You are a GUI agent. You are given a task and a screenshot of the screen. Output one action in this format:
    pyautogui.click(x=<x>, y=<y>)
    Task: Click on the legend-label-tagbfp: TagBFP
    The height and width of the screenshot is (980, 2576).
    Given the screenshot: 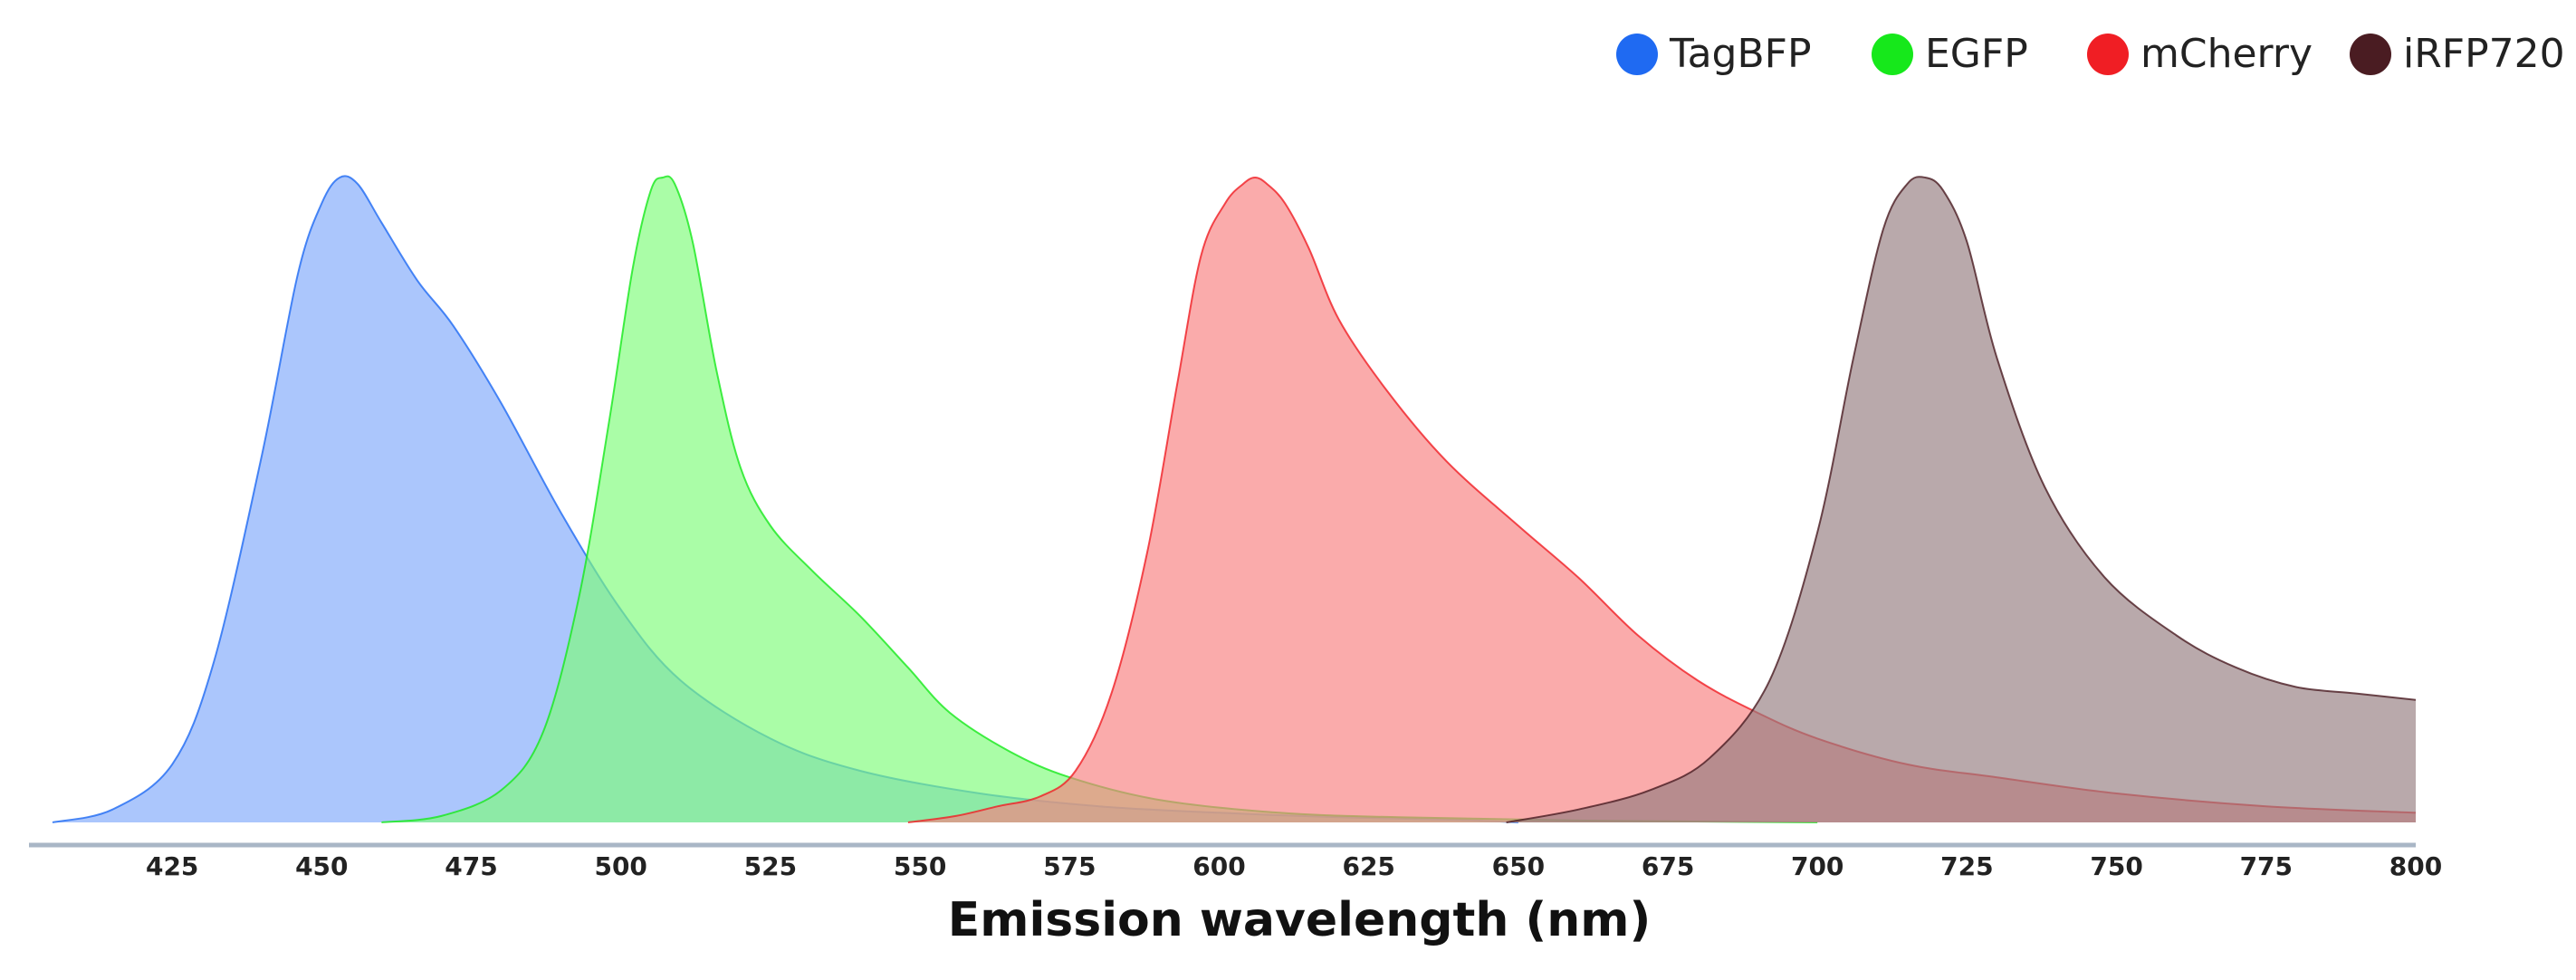 What is the action you would take?
    pyautogui.click(x=1740, y=54)
    